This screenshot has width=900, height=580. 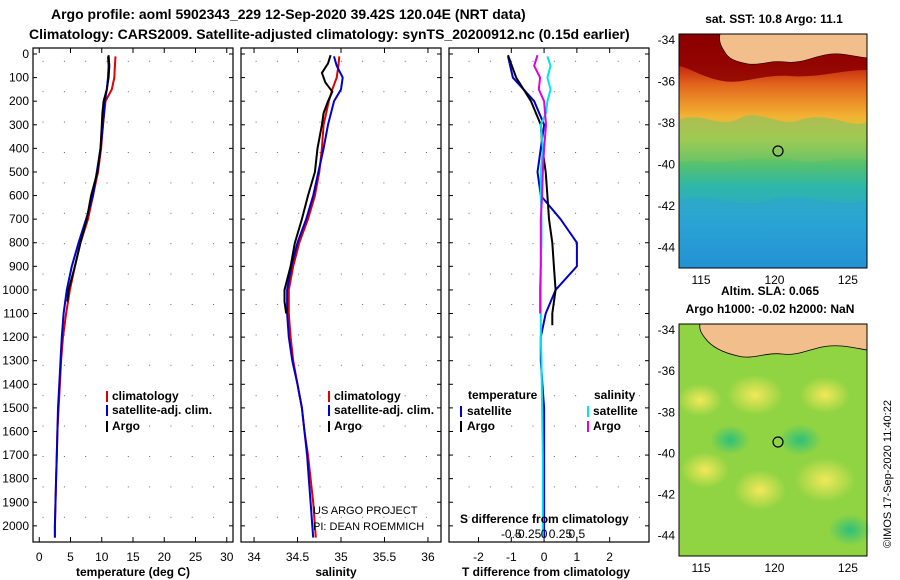 What do you see at coordinates (15, 290) in the screenshot?
I see `depth-tick-label: 1000` at bounding box center [15, 290].